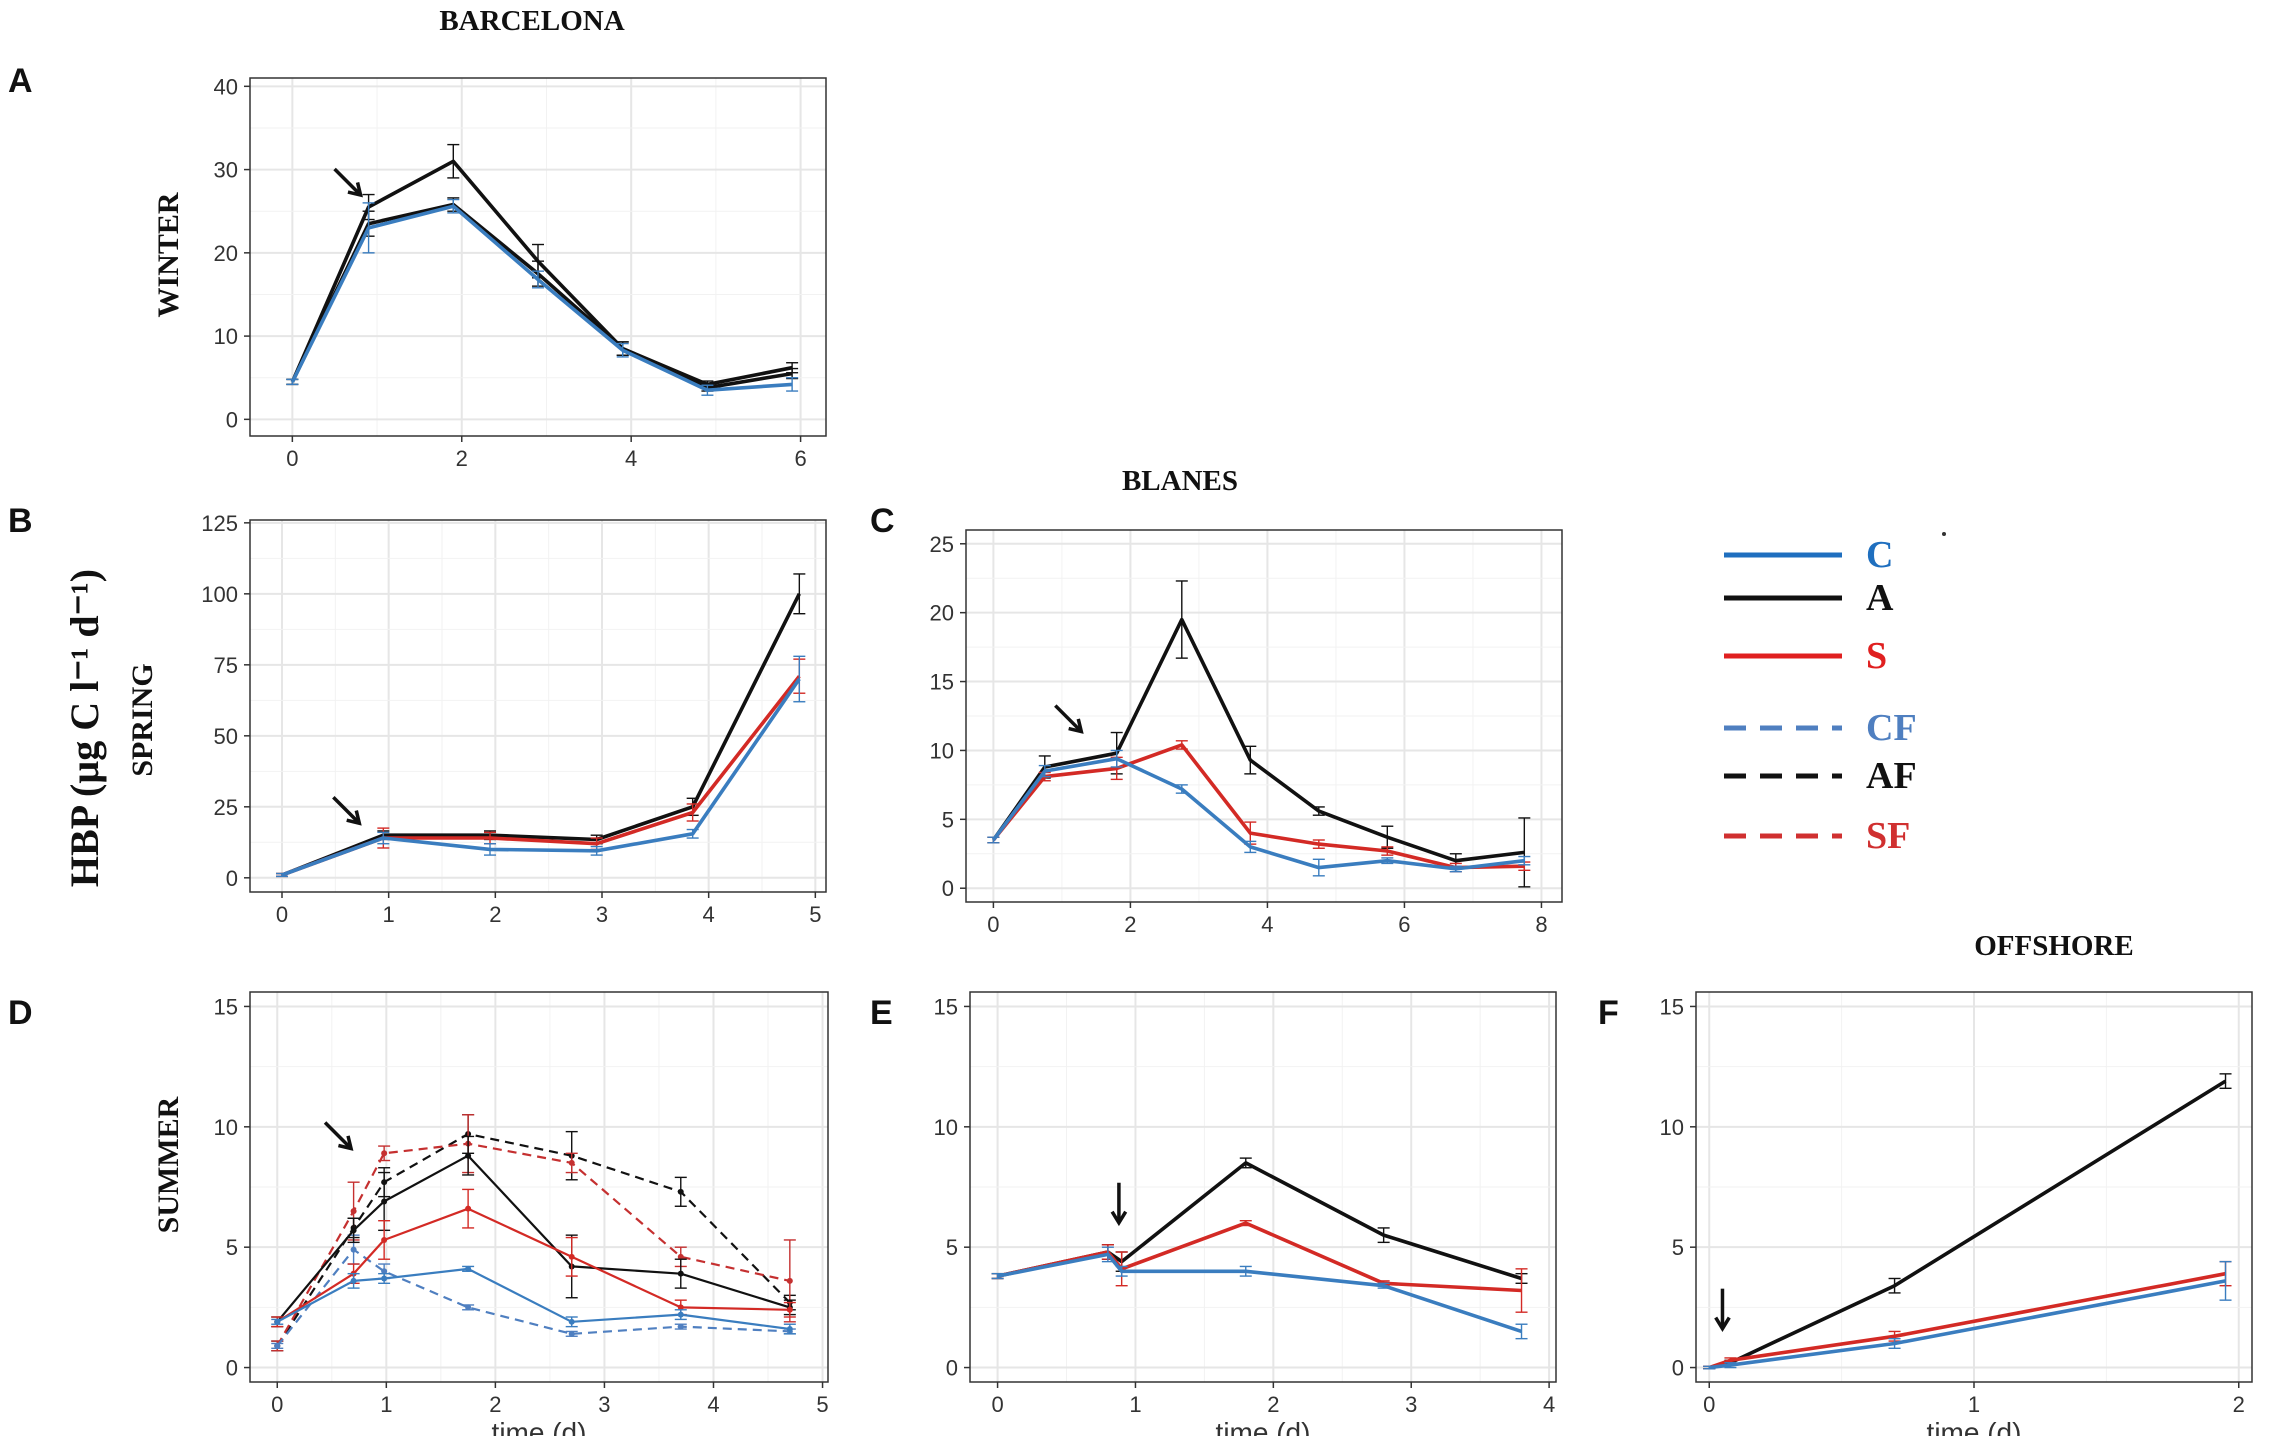  What do you see at coordinates (1180, 481) in the screenshot?
I see `header-blanes: BLANES` at bounding box center [1180, 481].